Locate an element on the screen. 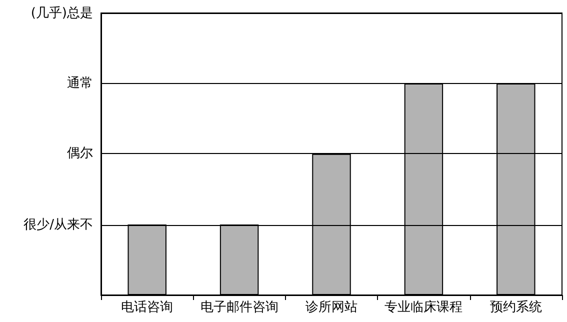 This screenshot has width=567, height=322. x-tick-label: 电子邮件咨询 is located at coordinates (239, 307).